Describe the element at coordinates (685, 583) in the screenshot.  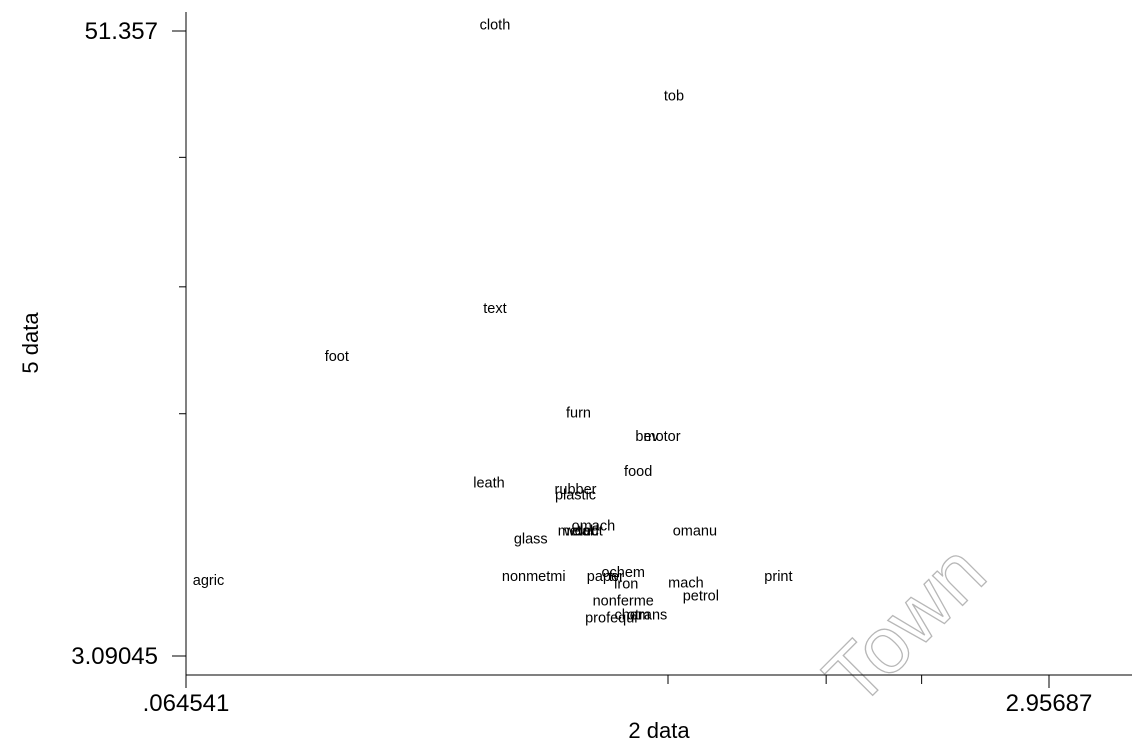
I see `point-label-mach: mach` at that location.